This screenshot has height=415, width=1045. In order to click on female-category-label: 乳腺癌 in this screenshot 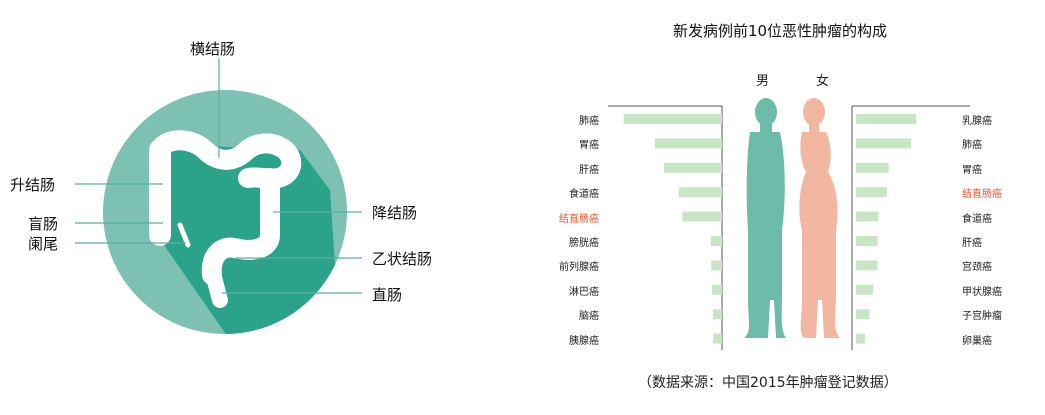, I will do `click(977, 121)`.